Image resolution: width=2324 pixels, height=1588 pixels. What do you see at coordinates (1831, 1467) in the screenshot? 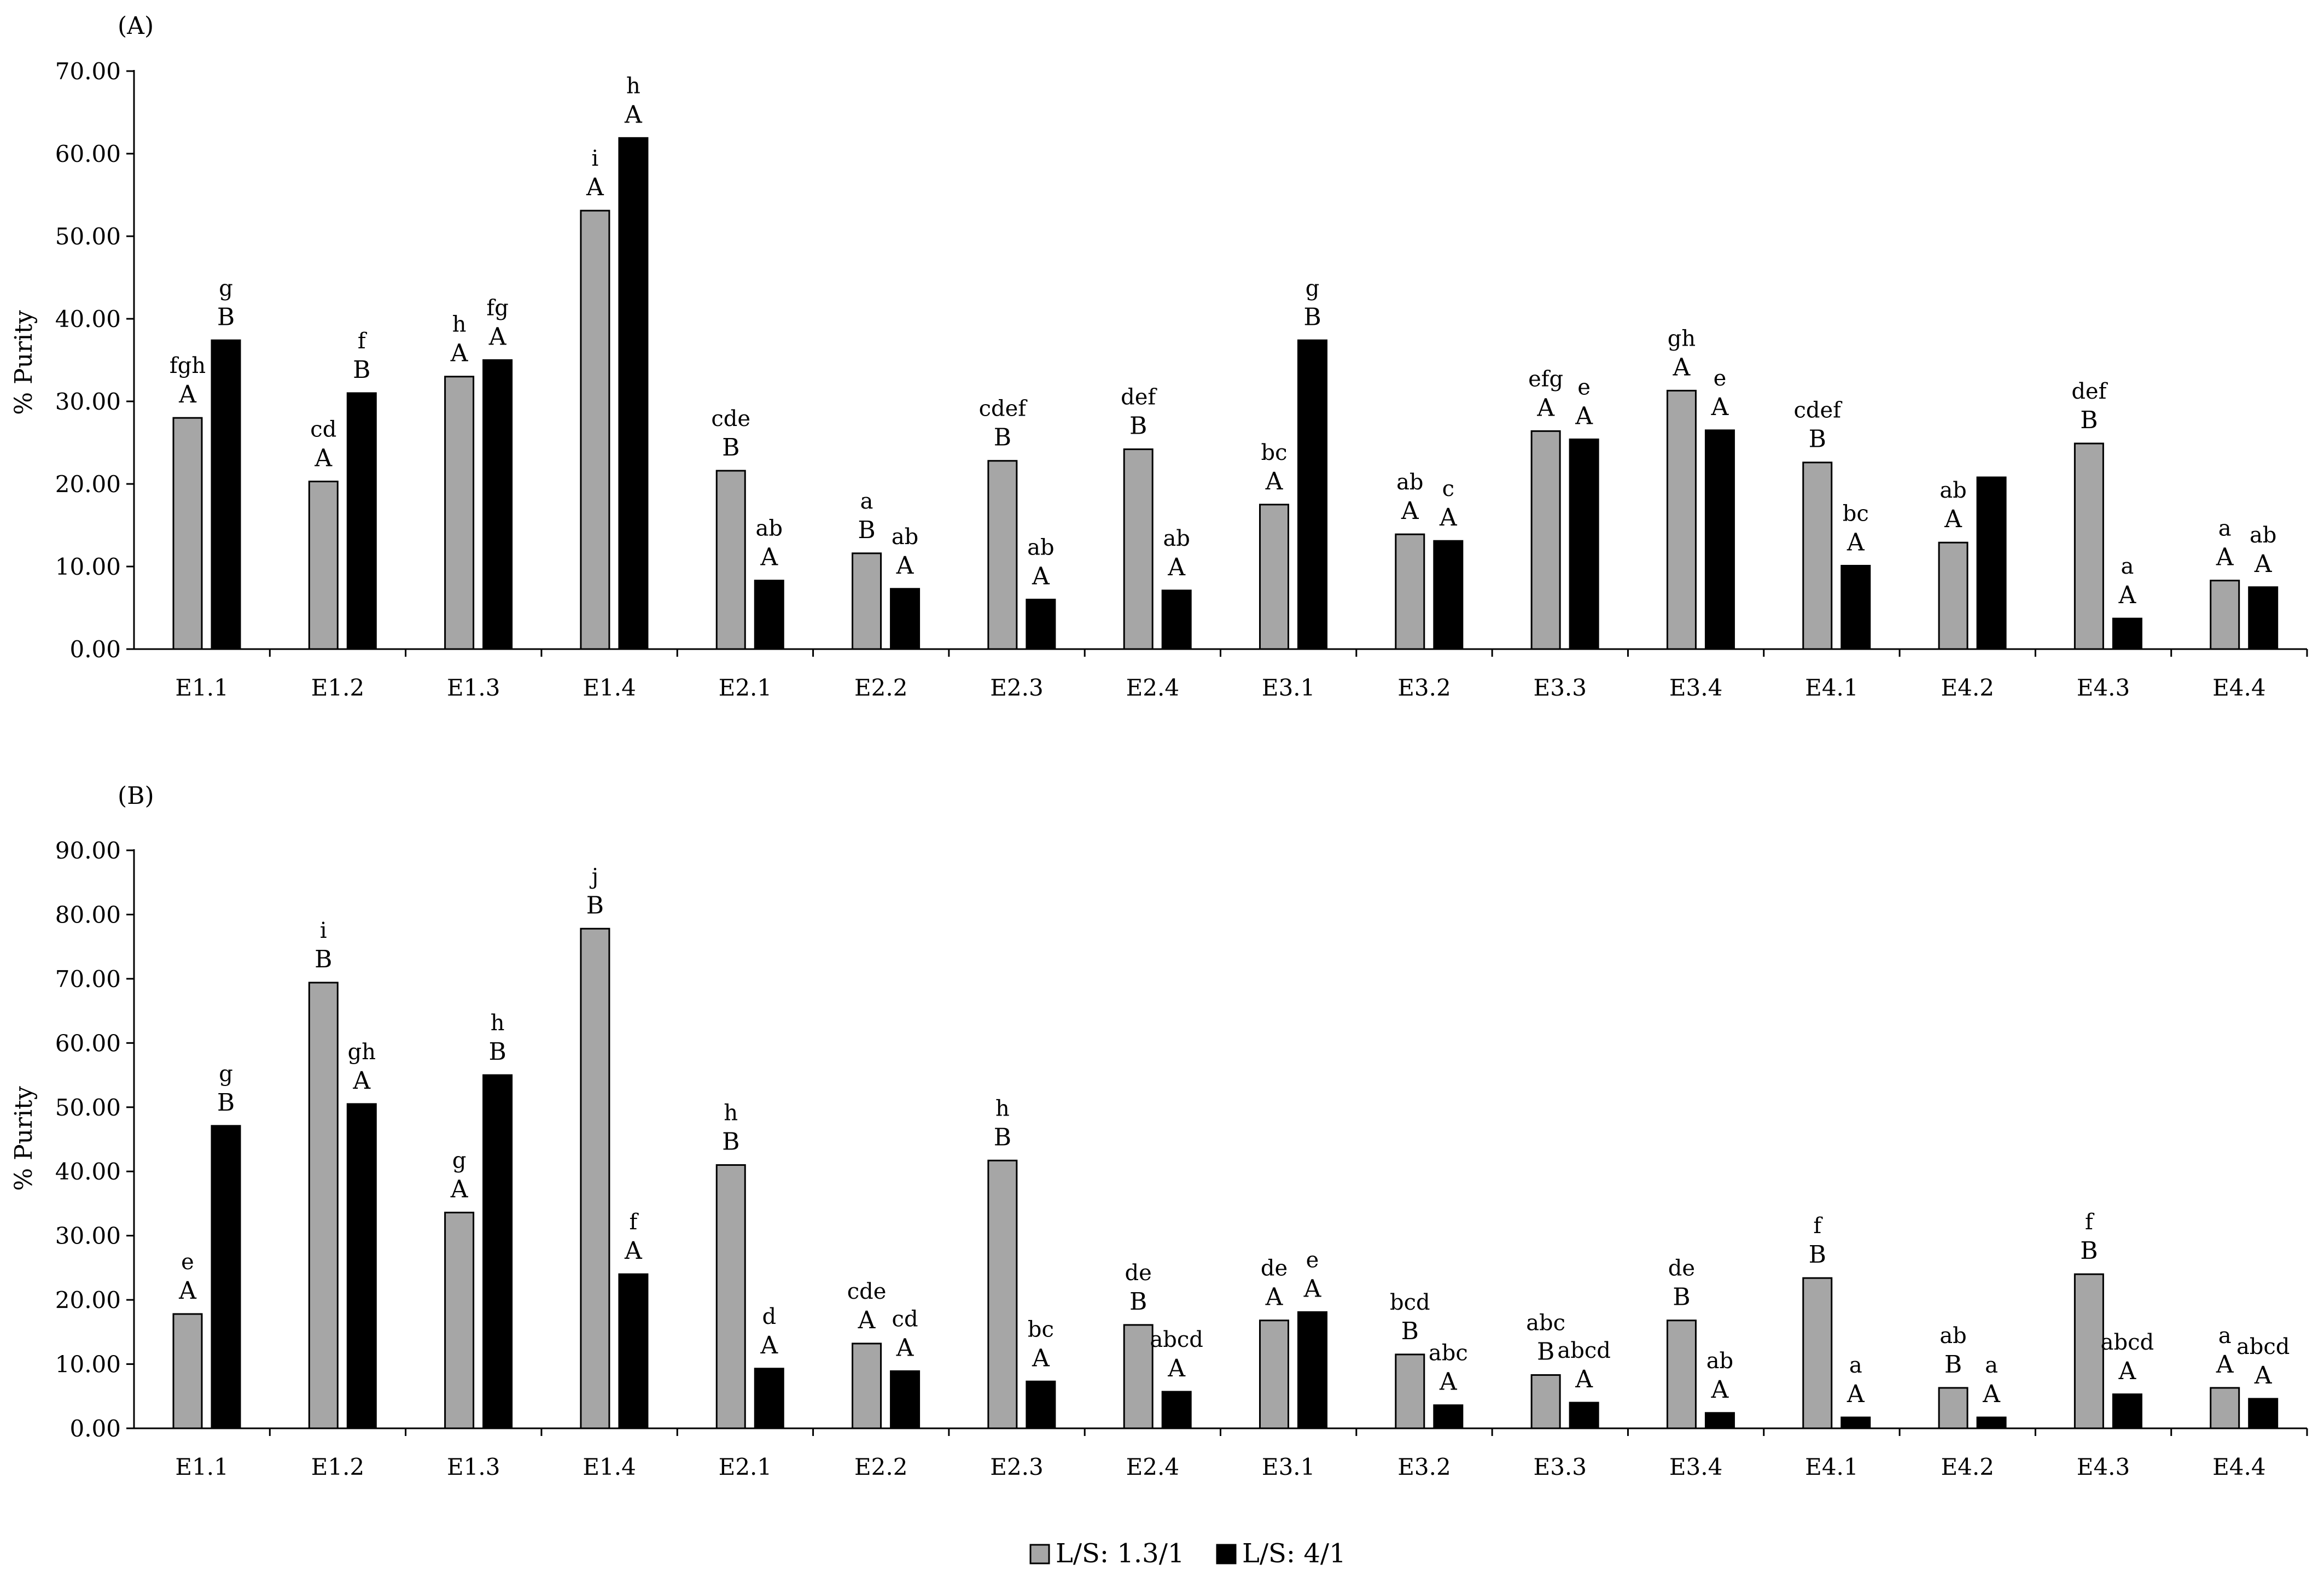
I see `panel-b-x-tick-label: E4.1` at bounding box center [1831, 1467].